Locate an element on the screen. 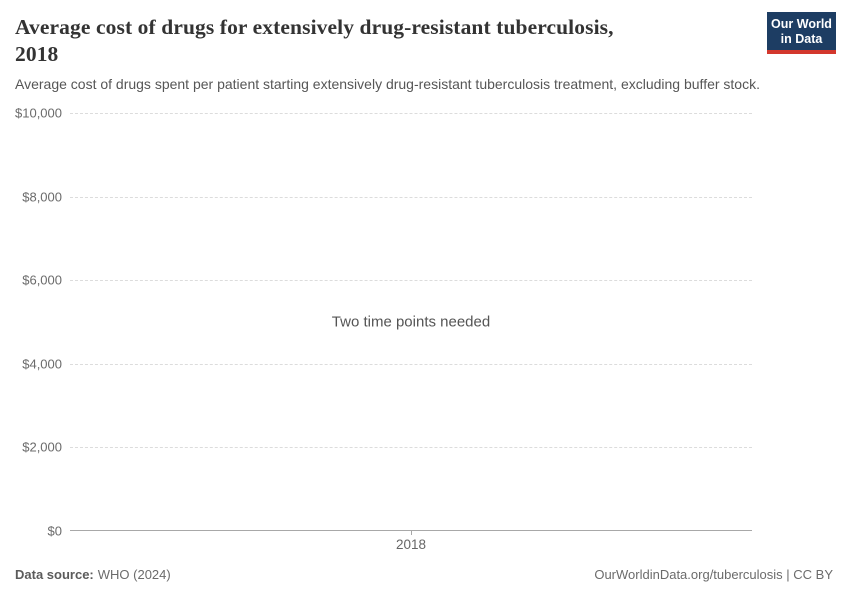 This screenshot has width=850, height=600. chart-title-line2: 2018 is located at coordinates (37, 54).